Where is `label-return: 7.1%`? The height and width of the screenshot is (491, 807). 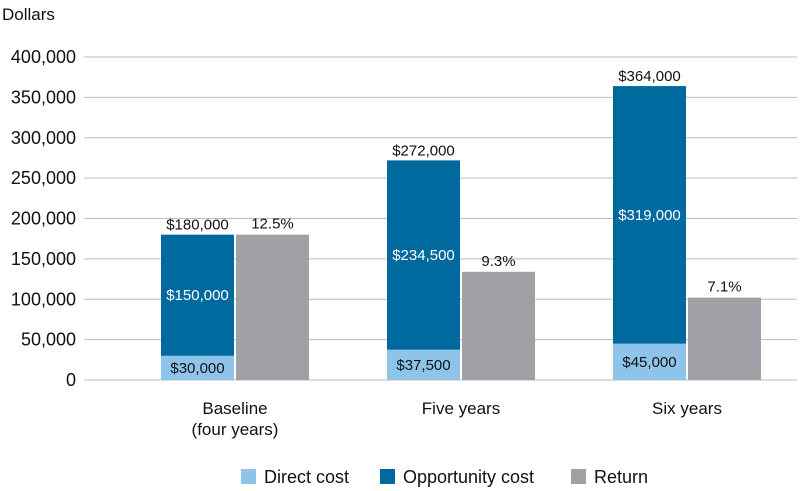 label-return: 7.1% is located at coordinates (724, 287).